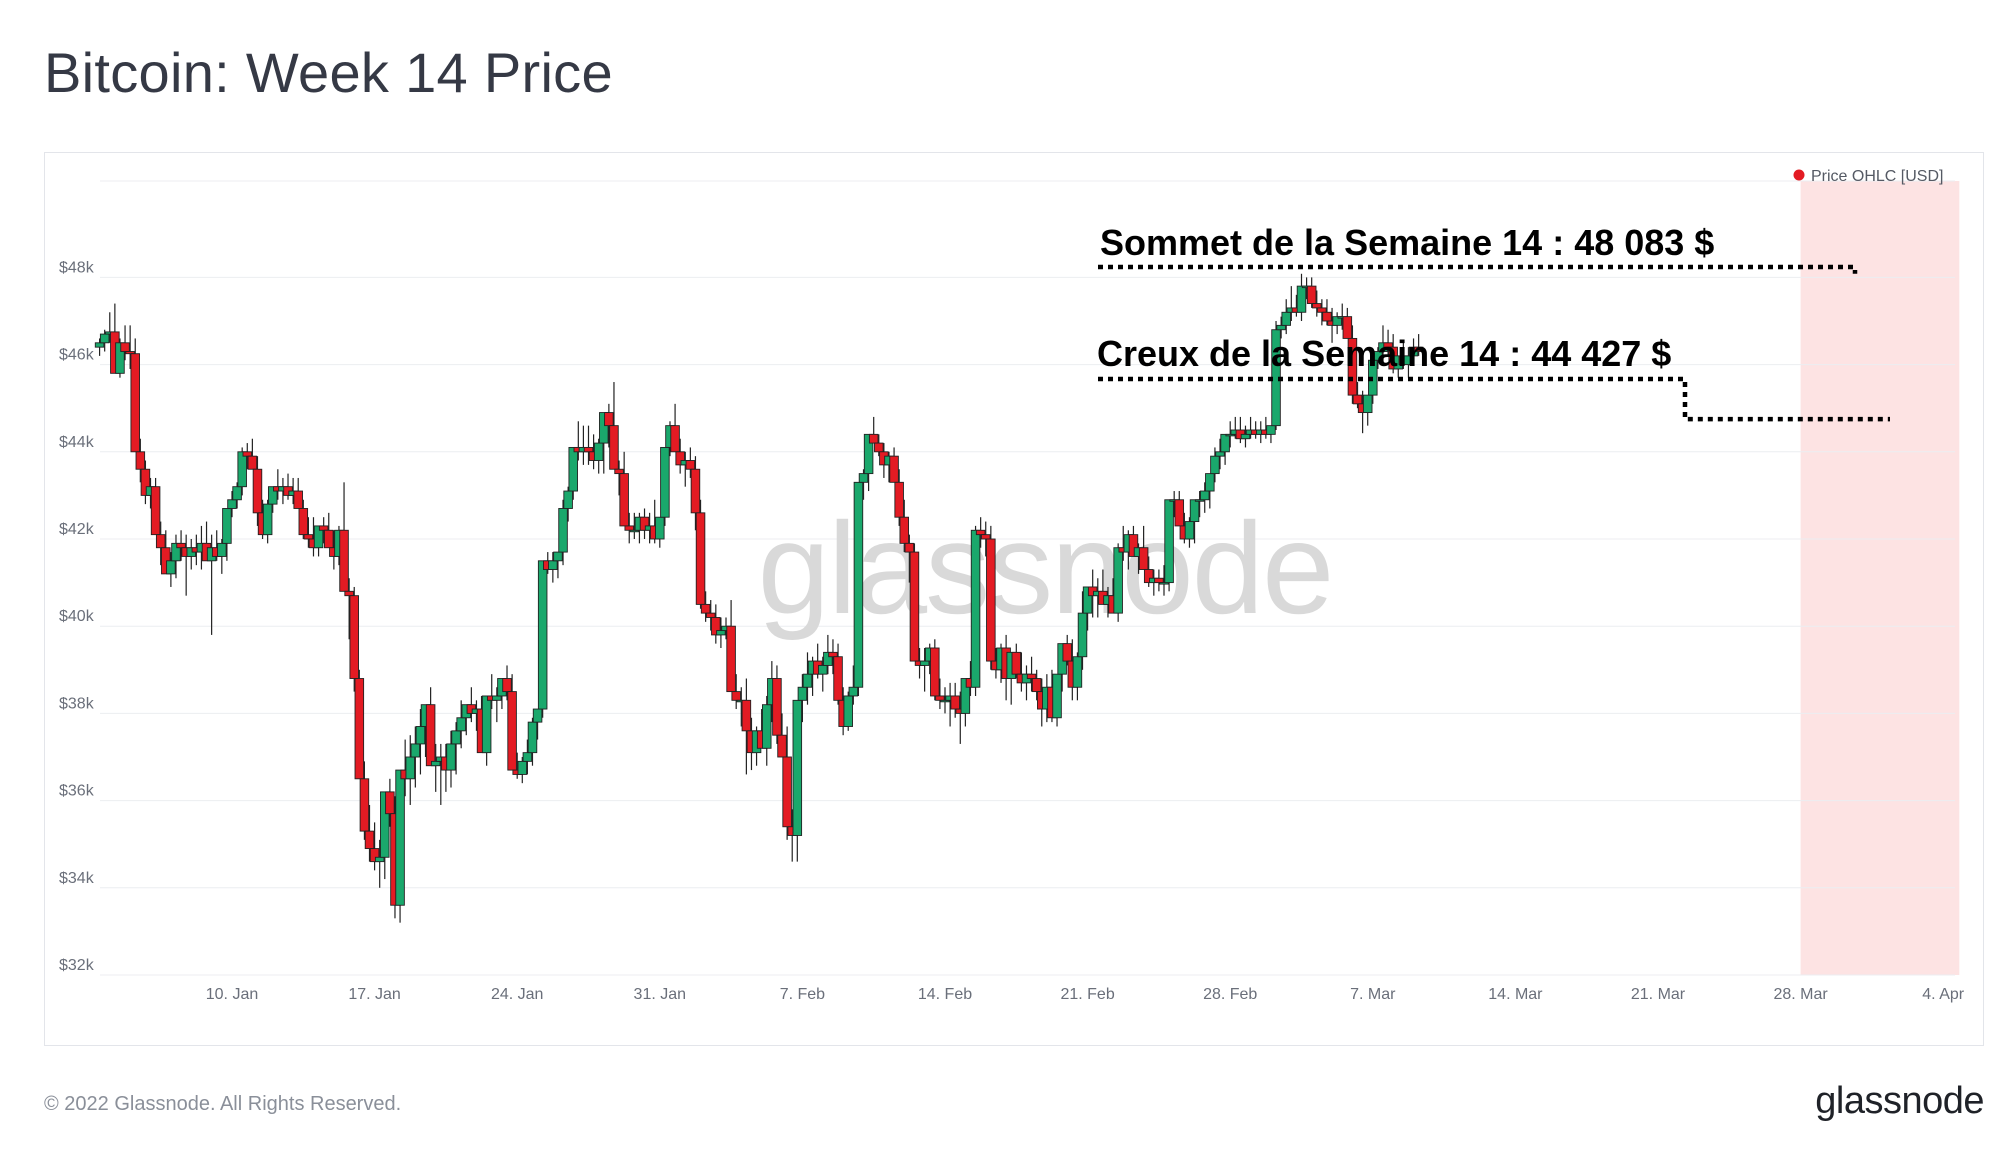 This screenshot has height=1152, width=2000. Describe the element at coordinates (77, 878) in the screenshot. I see `y-tick-label: $34k` at that location.